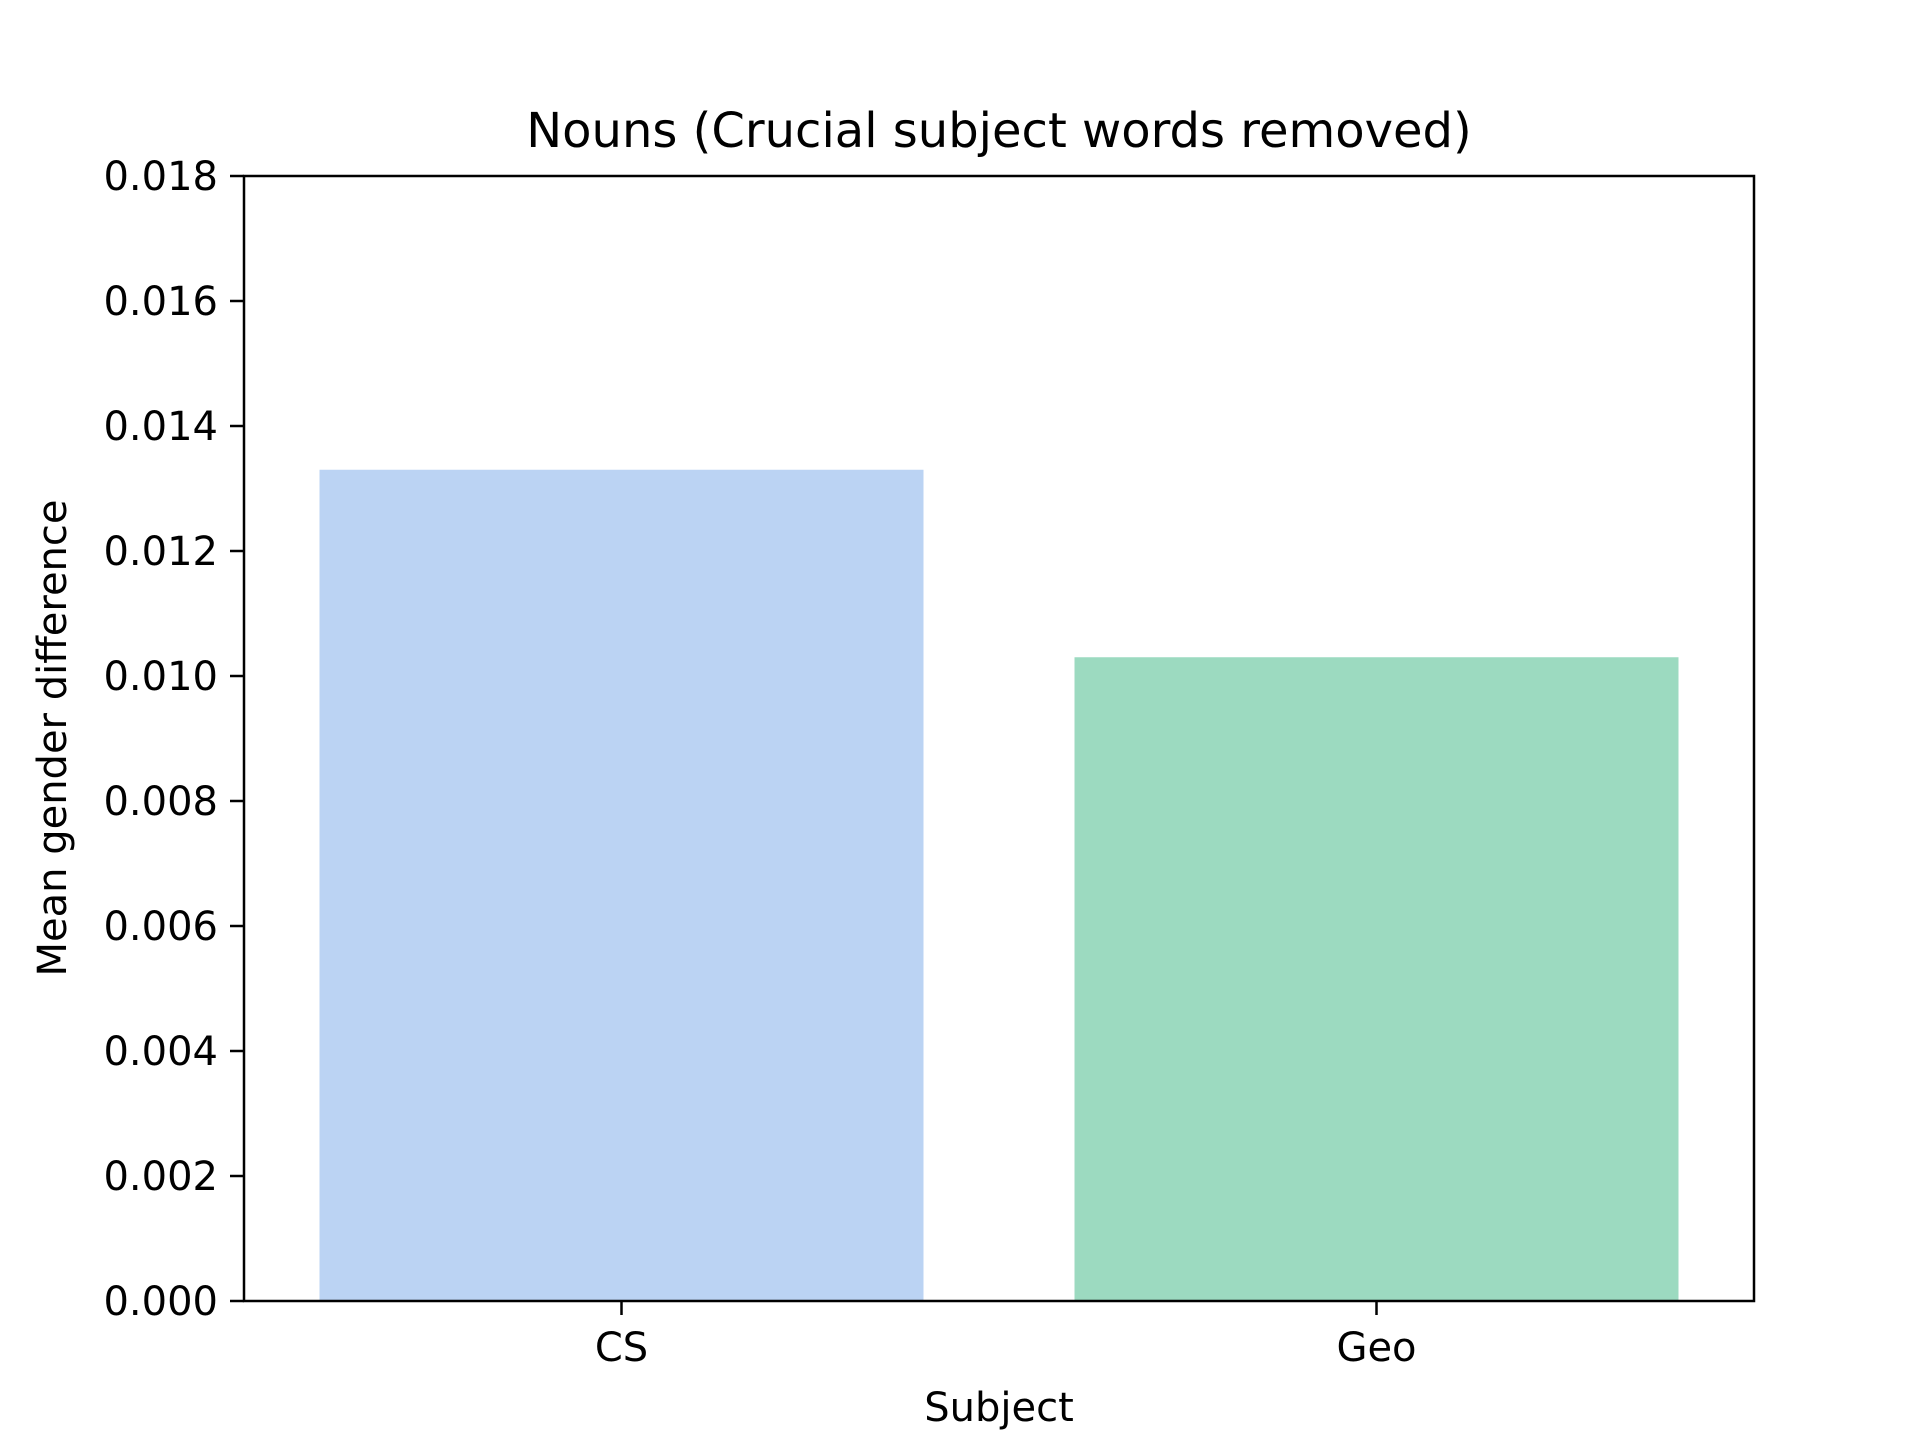 This screenshot has width=1920, height=1444. What do you see at coordinates (998, 131) in the screenshot?
I see `chart-title: Nouns (Crucial subject words removed)` at bounding box center [998, 131].